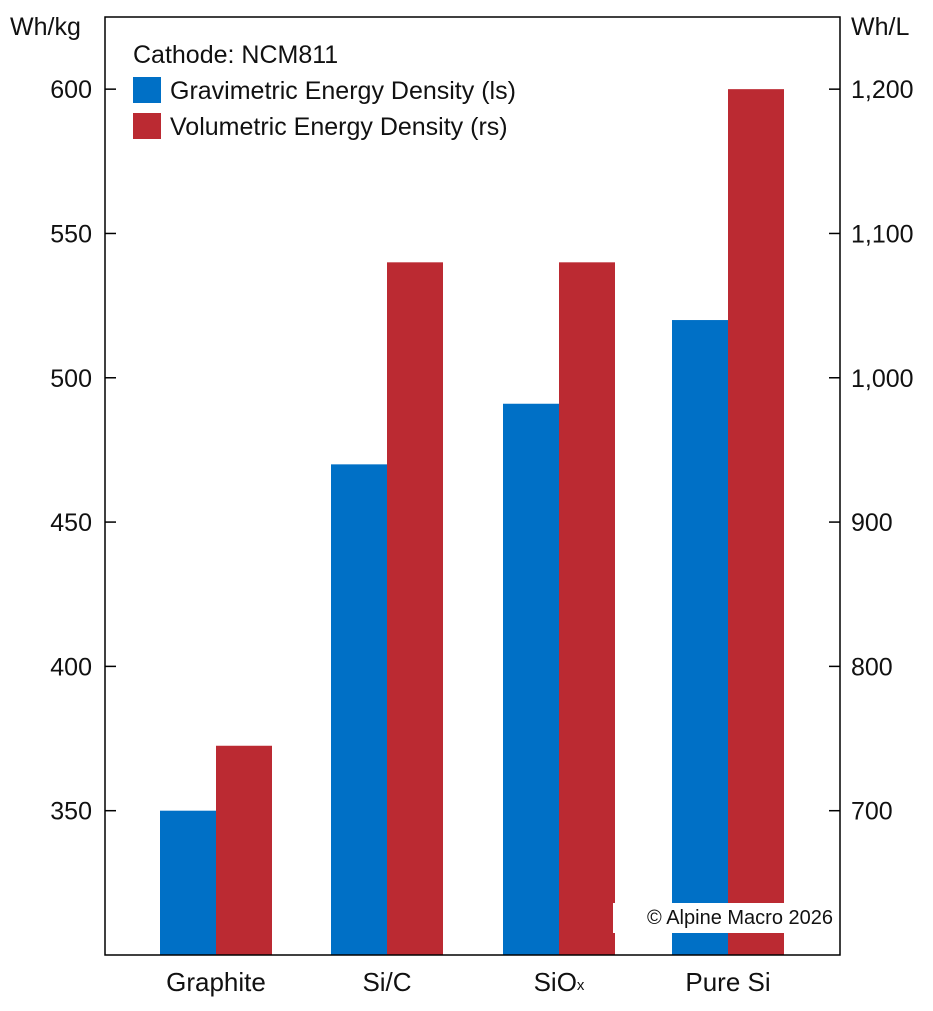 Image resolution: width=933 pixels, height=1011 pixels. What do you see at coordinates (872, 667) in the screenshot?
I see `right-tick-label-800: 800` at bounding box center [872, 667].